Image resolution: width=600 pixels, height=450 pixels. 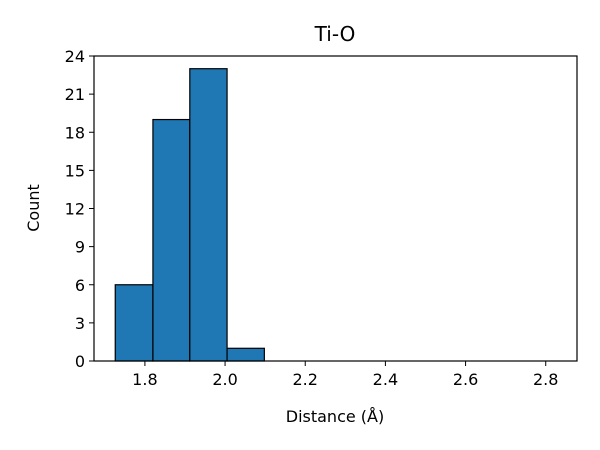 What do you see at coordinates (80, 247) in the screenshot?
I see `y-tick-label: 9` at bounding box center [80, 247].